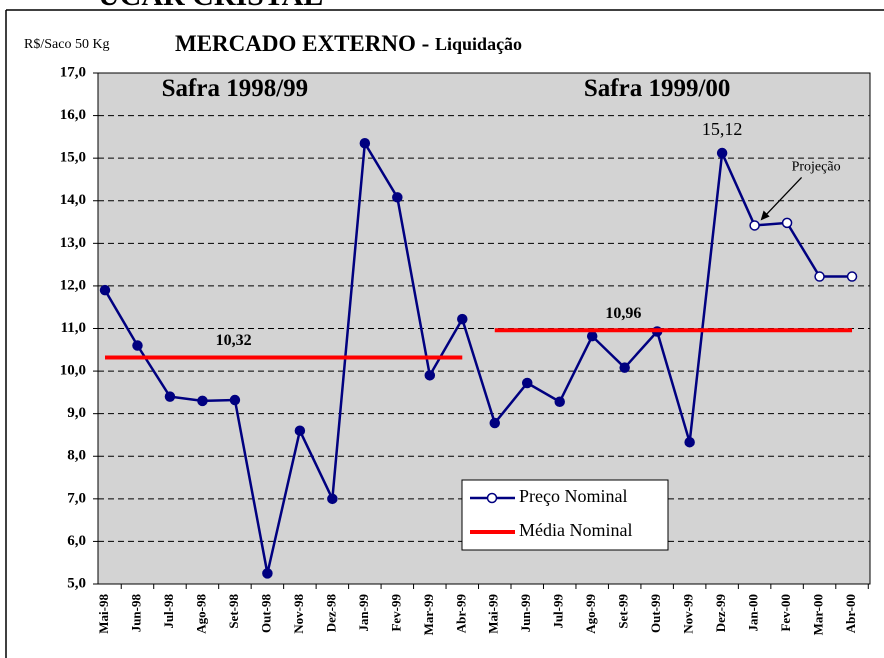 The height and width of the screenshot is (658, 884). What do you see at coordinates (305, 43) in the screenshot?
I see `title-main: MERCADO EXTERNO -` at bounding box center [305, 43].